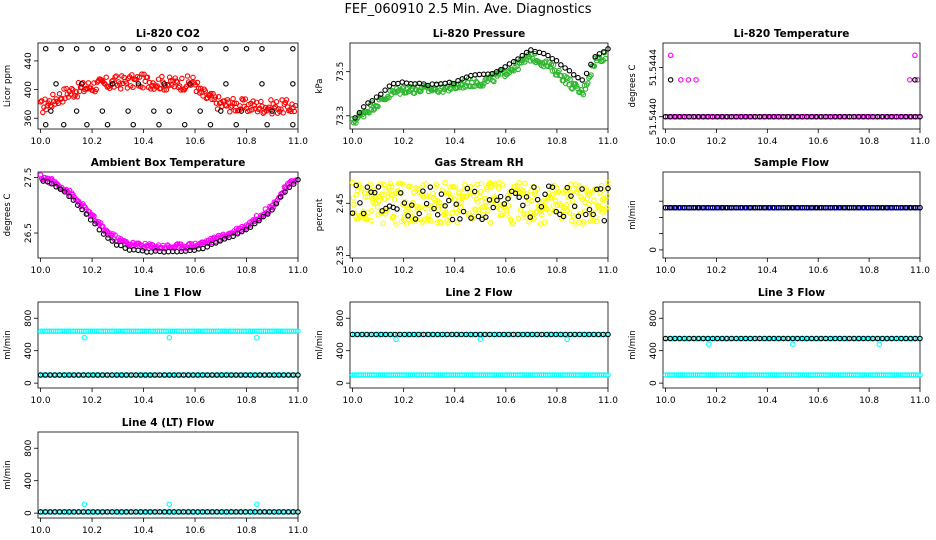  What do you see at coordinates (792, 375) in the screenshot?
I see `series-line3-cyan-low` at bounding box center [792, 375].